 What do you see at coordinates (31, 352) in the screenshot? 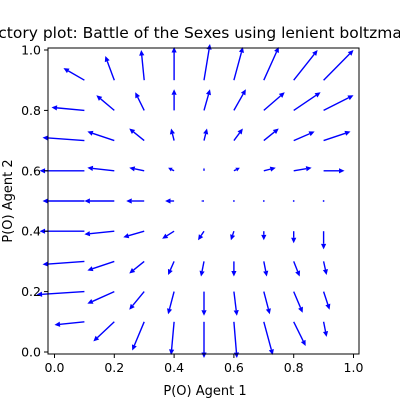
I see `y-tick-label: 0.0` at bounding box center [31, 352].